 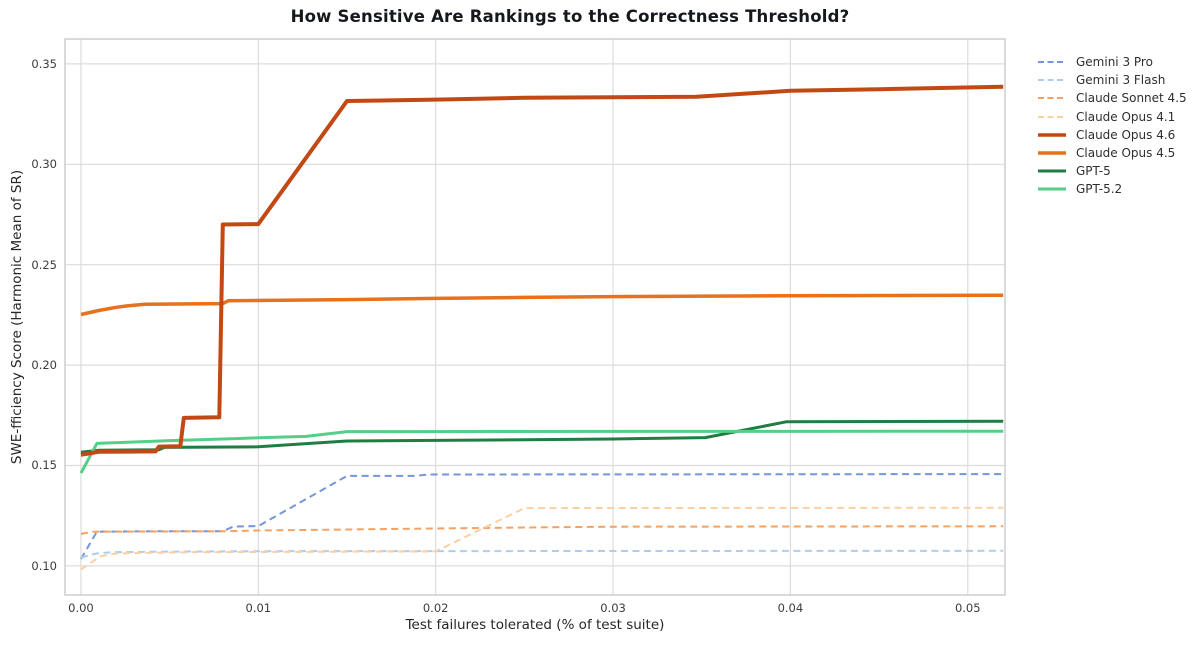 I want to click on legend-item: GPT-5, so click(x=1112, y=171).